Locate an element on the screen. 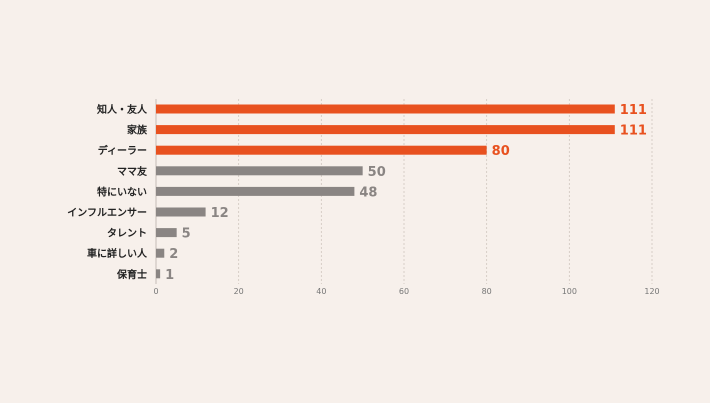 This screenshot has width=710, height=403. category-label: 知人・友人 is located at coordinates (122, 109).